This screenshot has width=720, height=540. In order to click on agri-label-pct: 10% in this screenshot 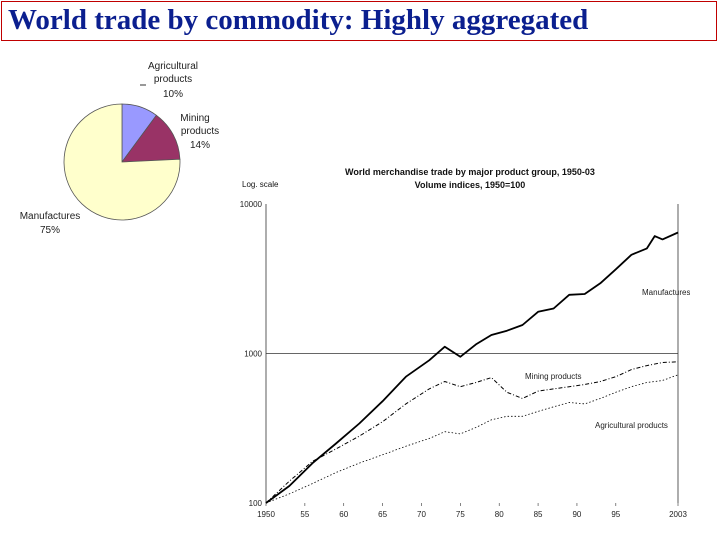, I will do `click(173, 94)`.